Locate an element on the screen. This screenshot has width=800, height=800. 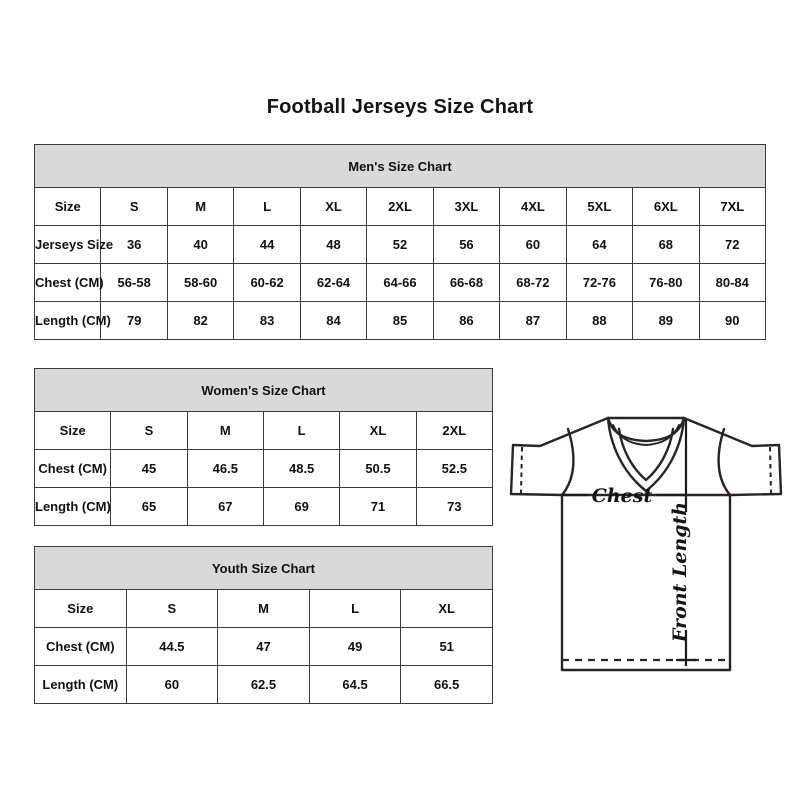
table-cell: 72 is located at coordinates (732, 244).